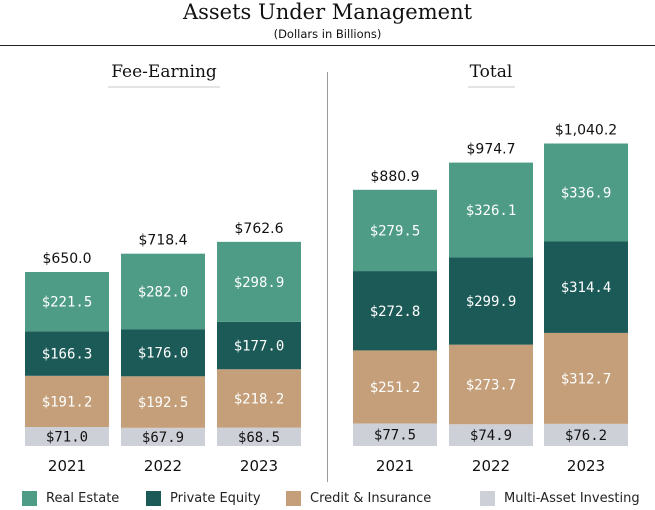 The image size is (655, 510). Describe the element at coordinates (29, 498) in the screenshot. I see `legend-swatch-real-estate` at that location.